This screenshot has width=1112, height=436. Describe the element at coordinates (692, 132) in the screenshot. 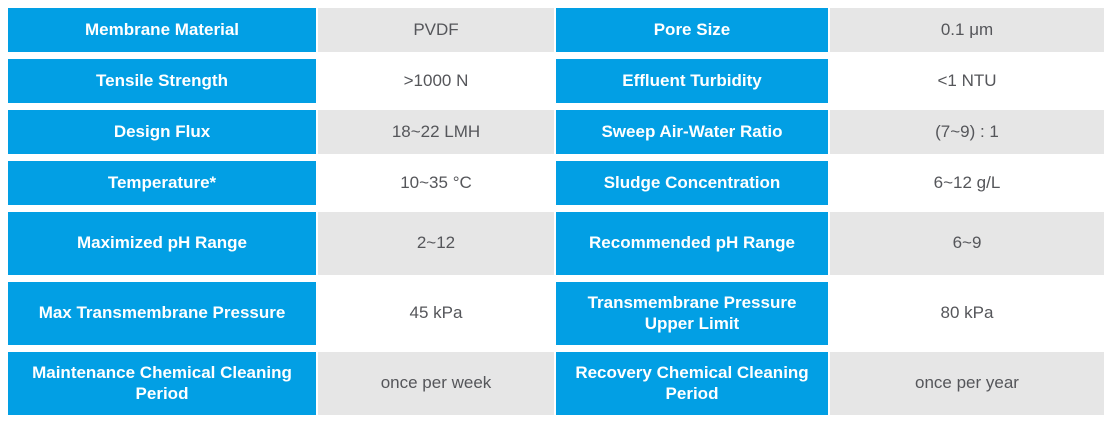

I see `spec-label-sweep-air-water-ratio: Sweep Air-Water Ratio` at that location.